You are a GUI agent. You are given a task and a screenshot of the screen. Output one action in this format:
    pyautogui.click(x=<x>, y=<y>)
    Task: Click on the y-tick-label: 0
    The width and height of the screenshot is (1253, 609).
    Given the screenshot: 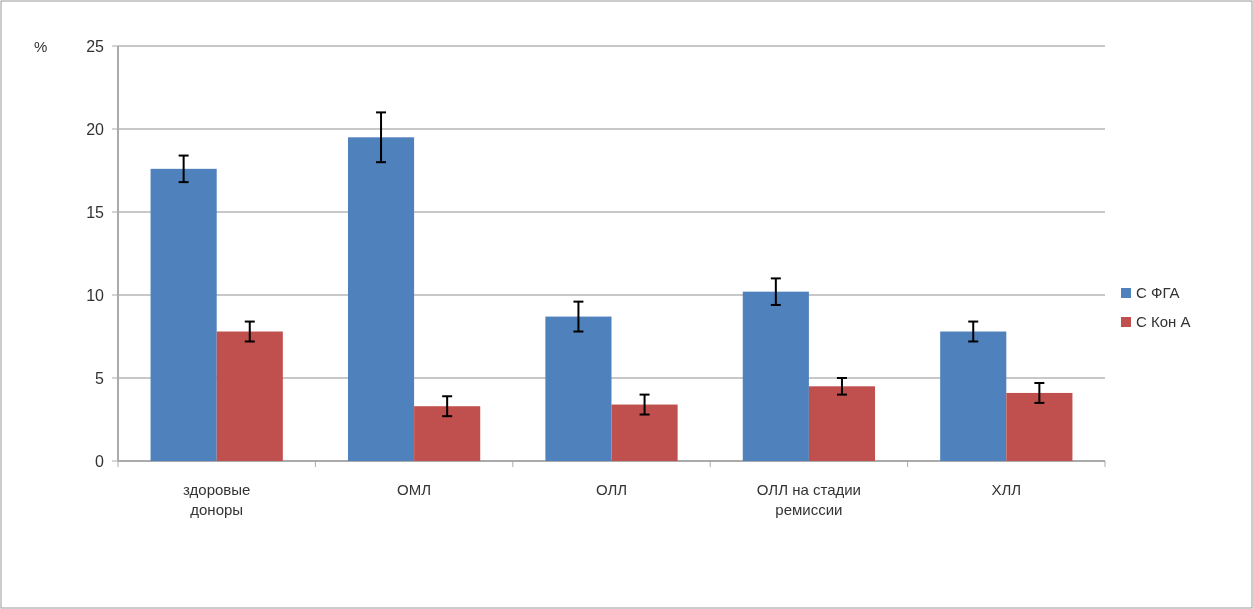 What is the action you would take?
    pyautogui.click(x=100, y=461)
    